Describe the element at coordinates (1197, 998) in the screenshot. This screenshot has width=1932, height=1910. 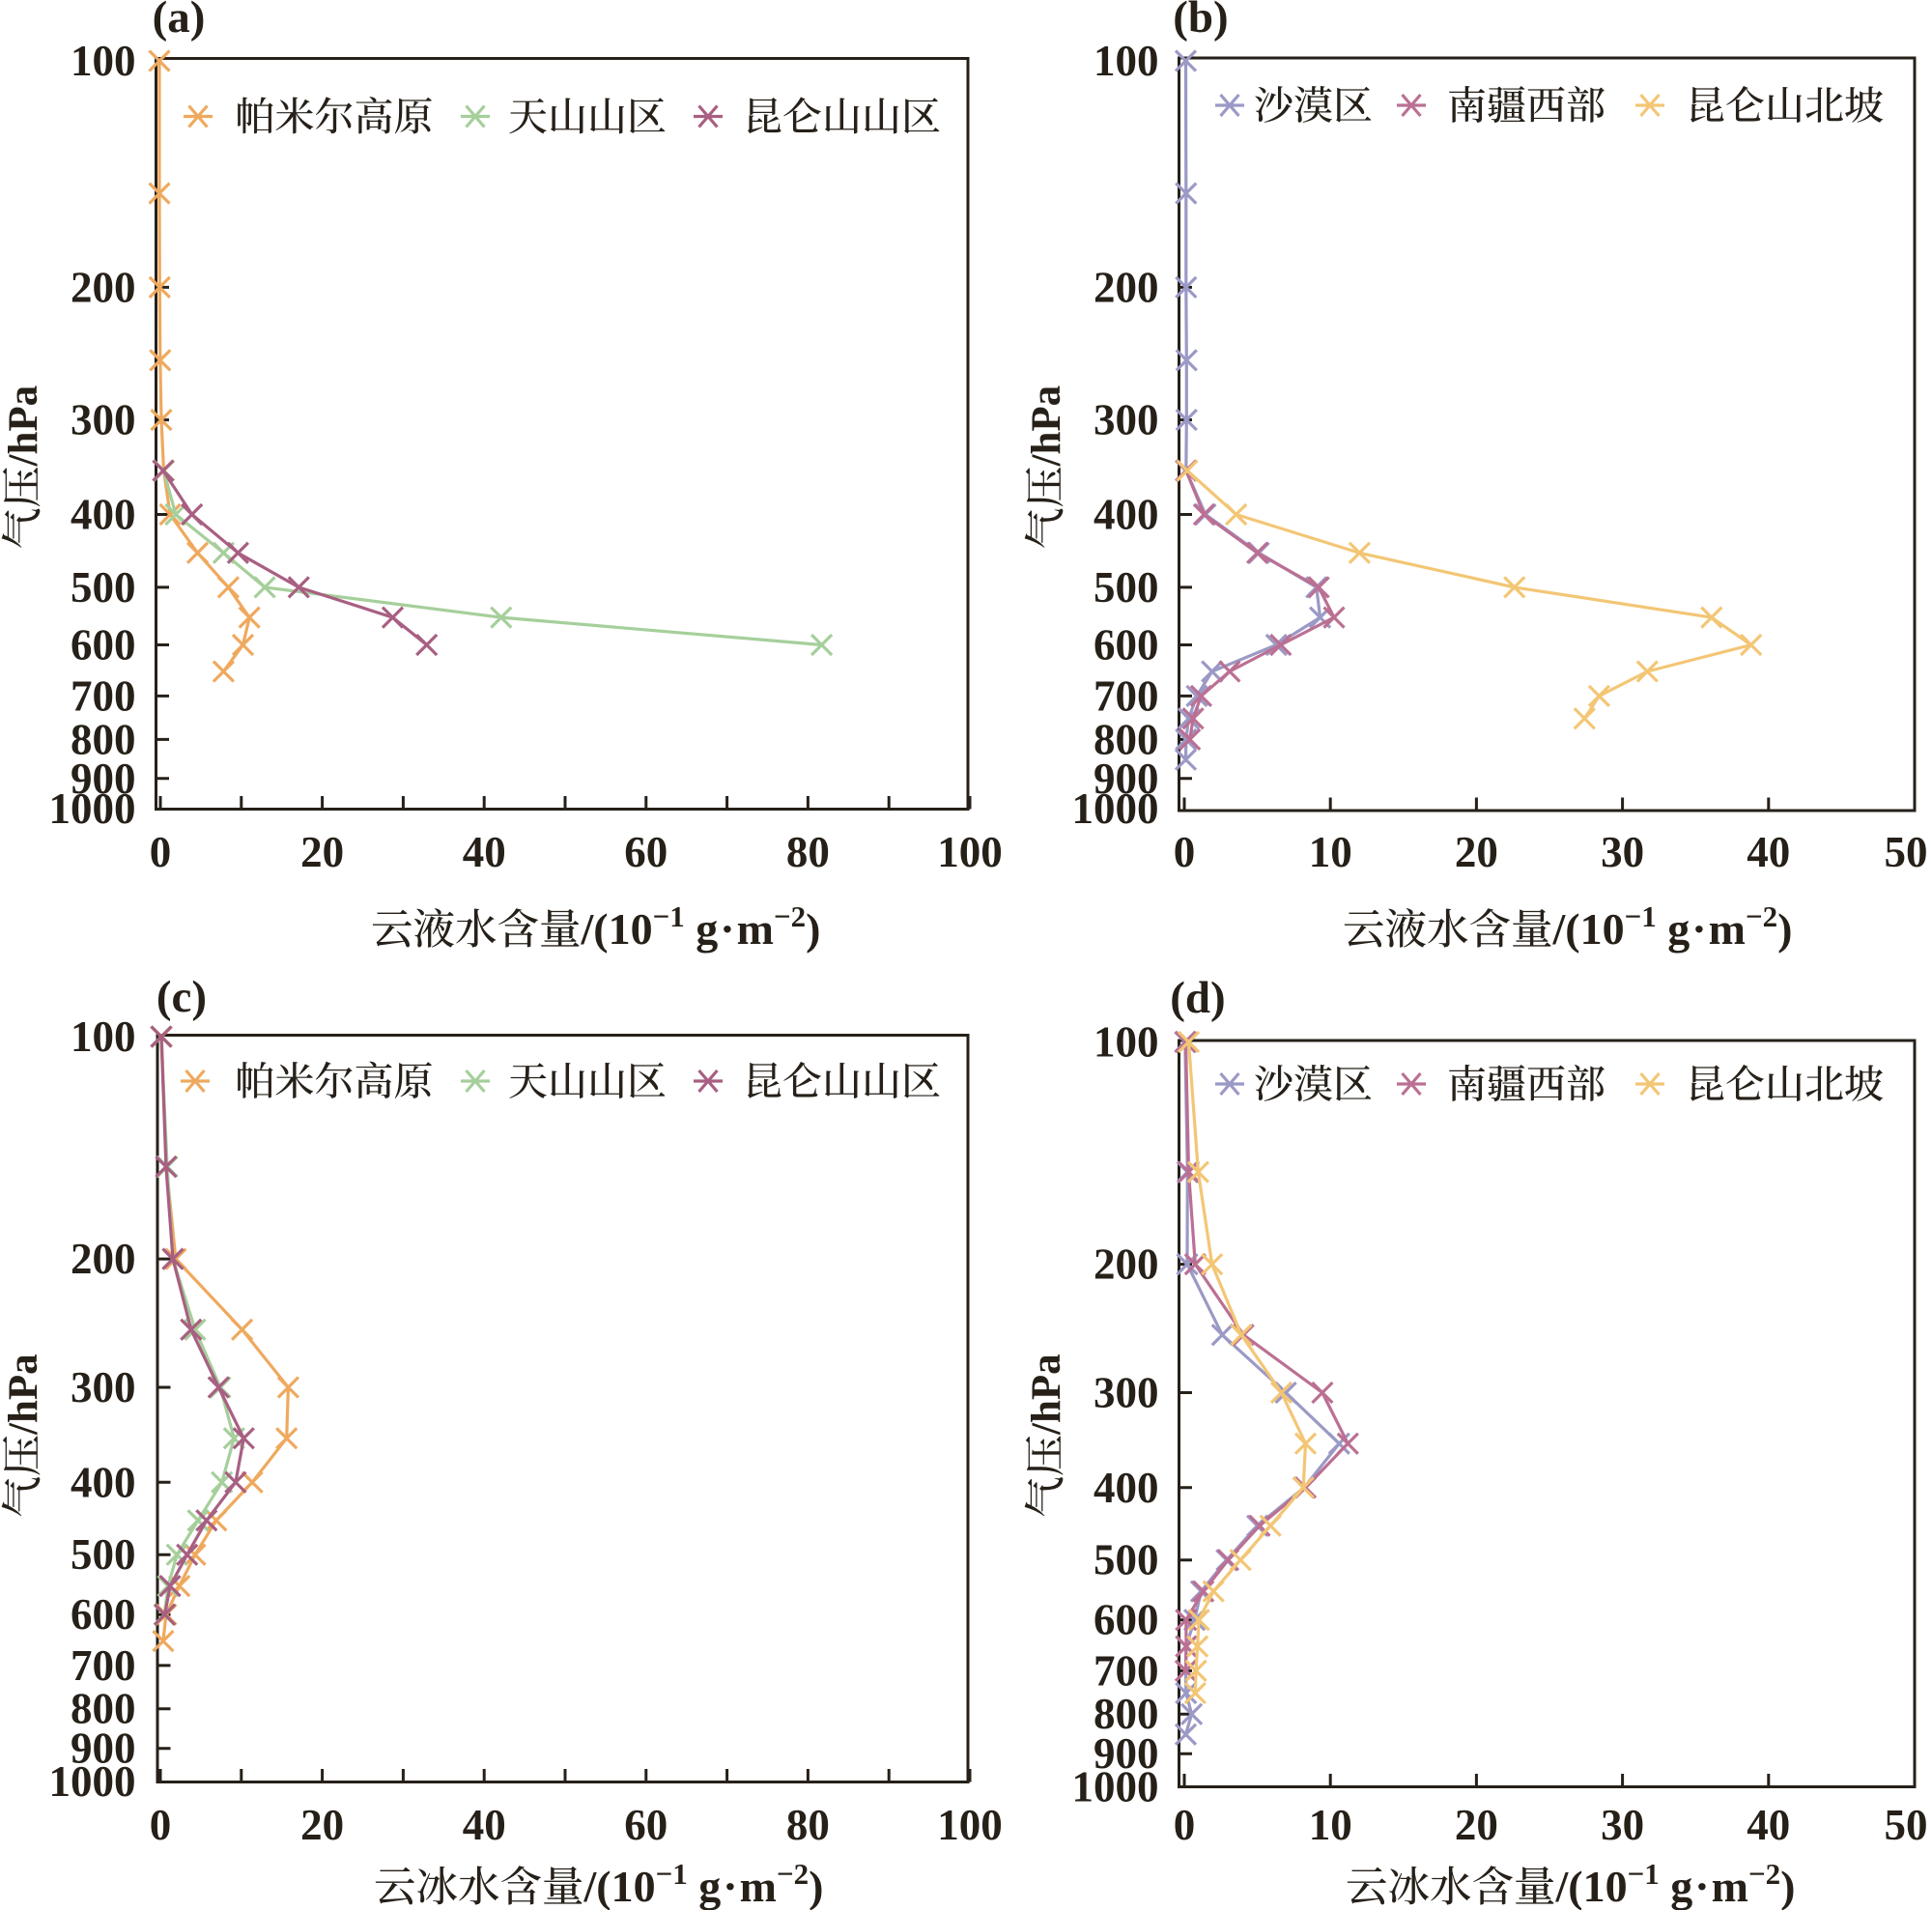
I see `svg-text: (d)` at that location.